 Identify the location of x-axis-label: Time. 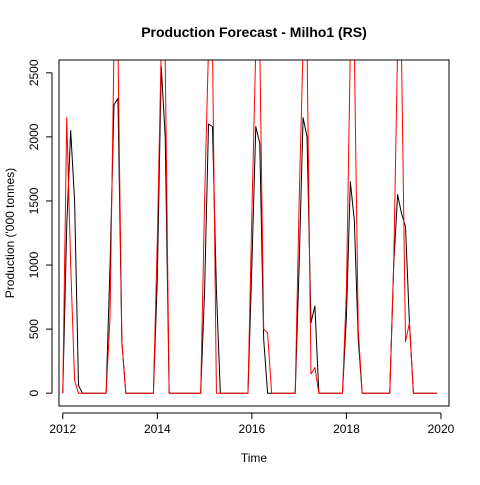
(254, 458).